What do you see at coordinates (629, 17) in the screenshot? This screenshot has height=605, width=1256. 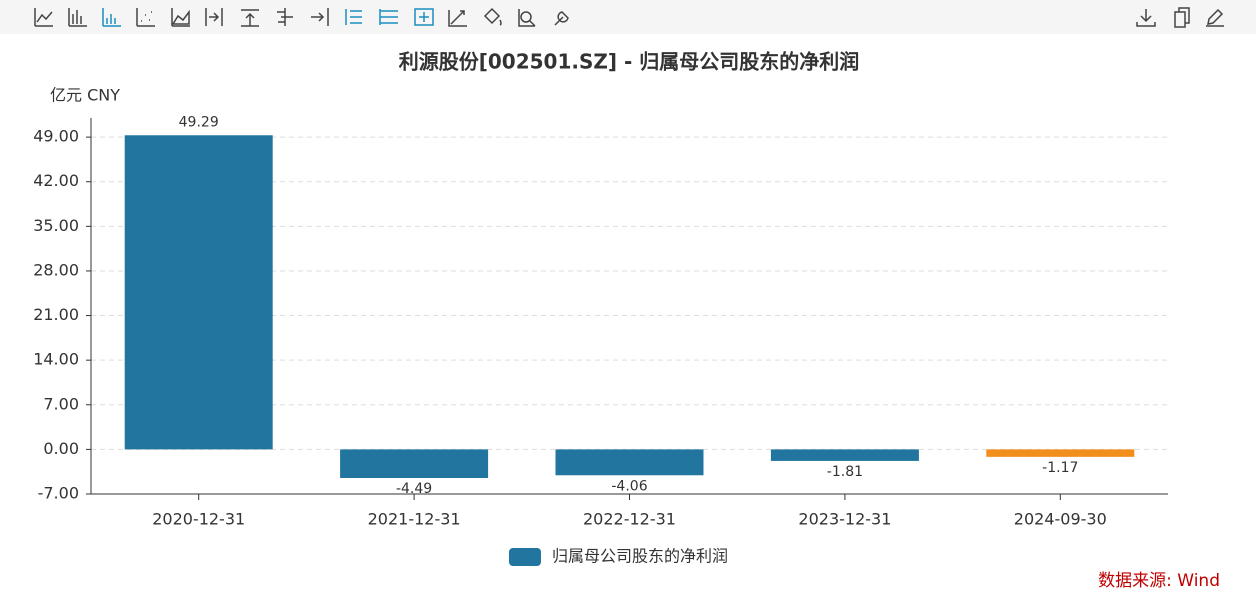 I see `toolbar-icons` at bounding box center [629, 17].